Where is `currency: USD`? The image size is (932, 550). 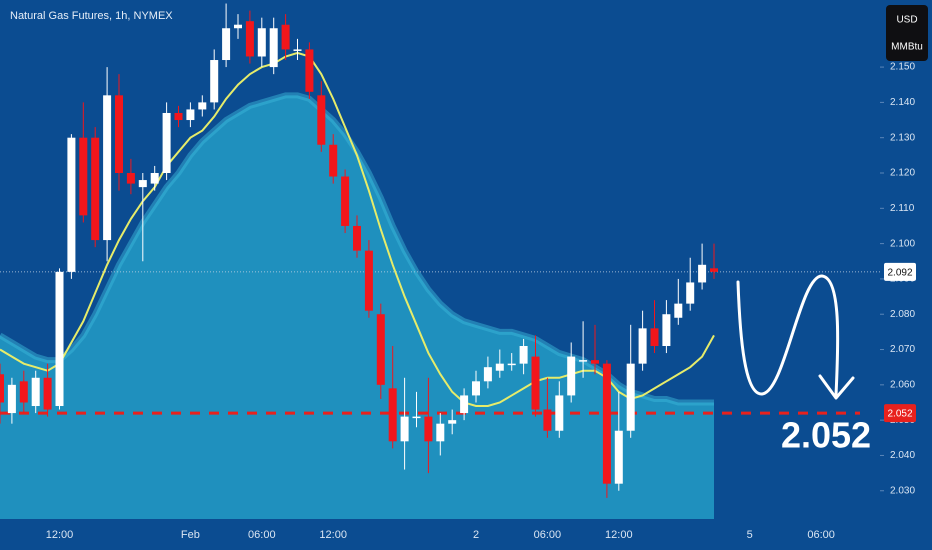
currency: USD is located at coordinates (906, 20).